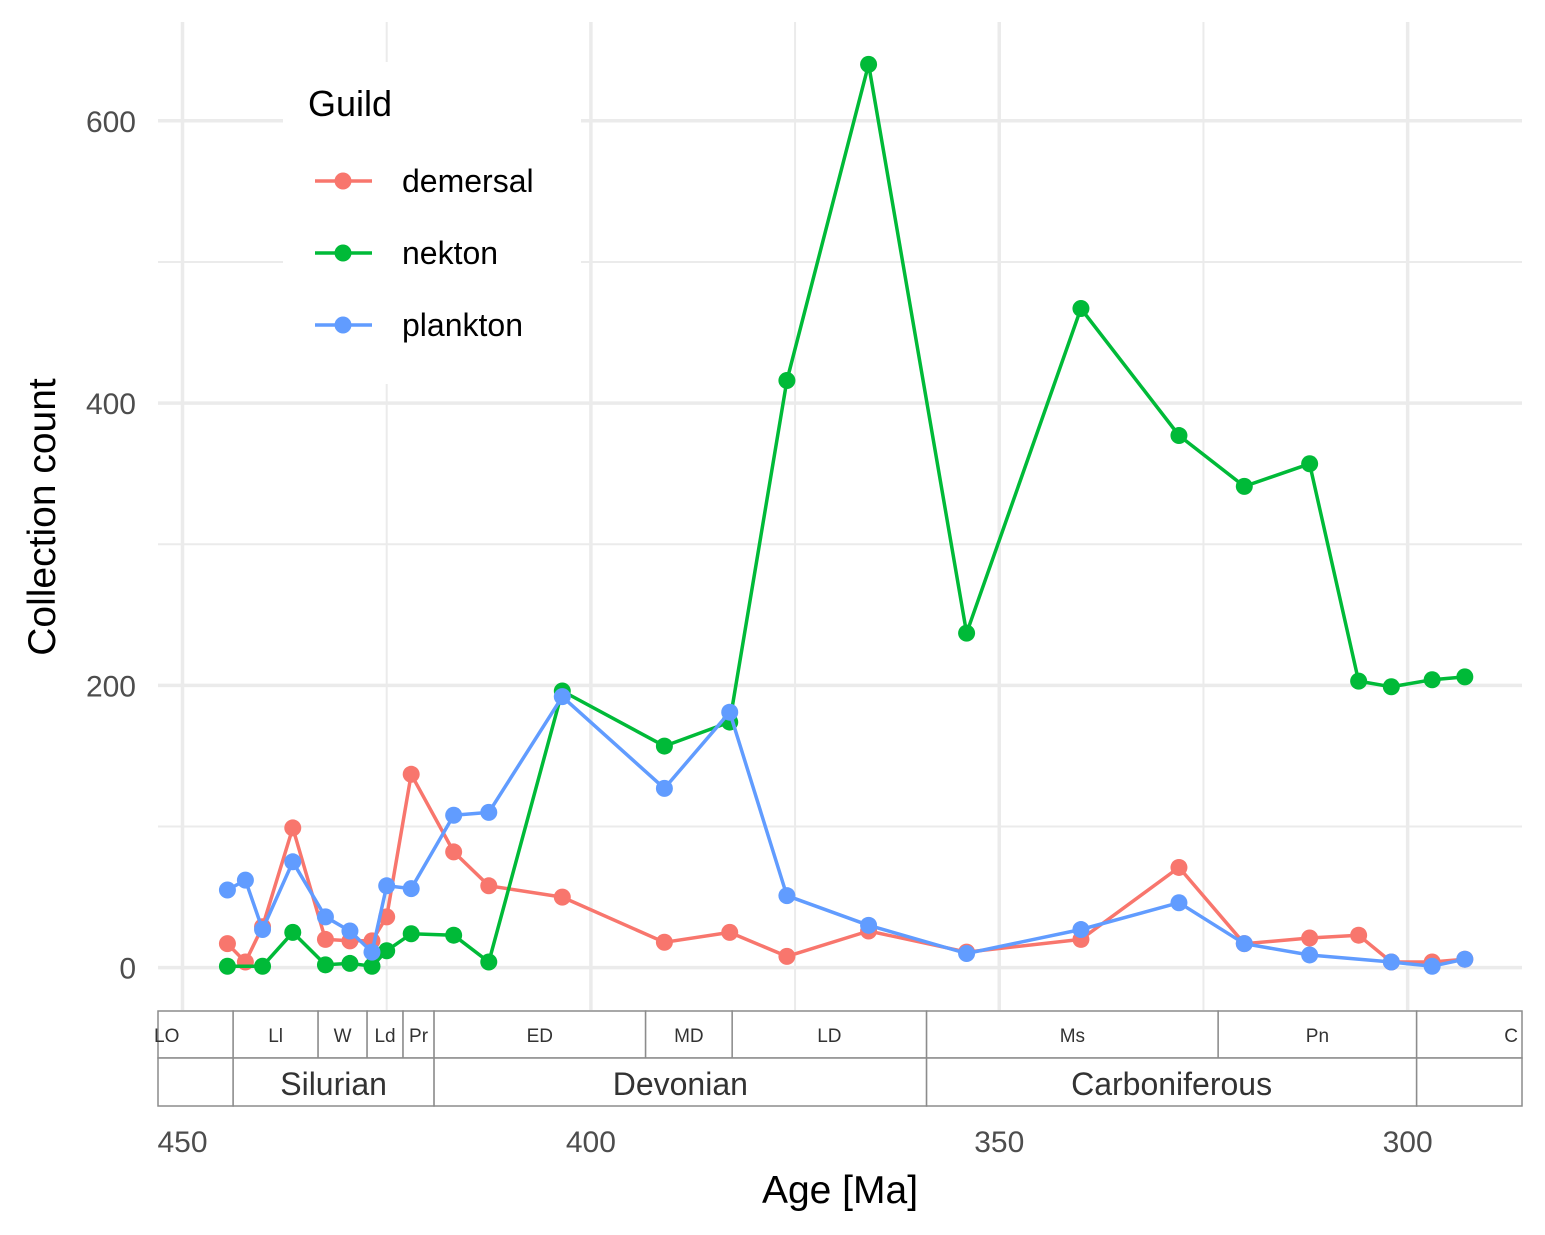 The width and height of the screenshot is (1545, 1235). I want to click on x-axis: 450 400 350 300, so click(794, 1142).